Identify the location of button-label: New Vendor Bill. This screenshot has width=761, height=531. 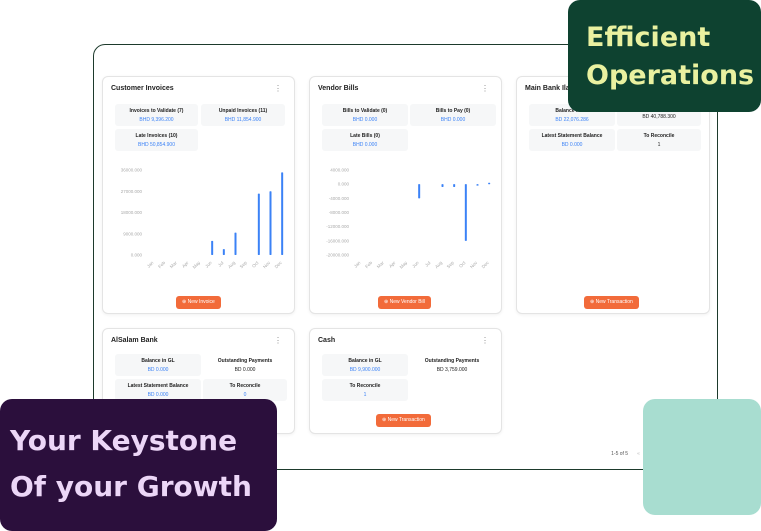
(407, 302).